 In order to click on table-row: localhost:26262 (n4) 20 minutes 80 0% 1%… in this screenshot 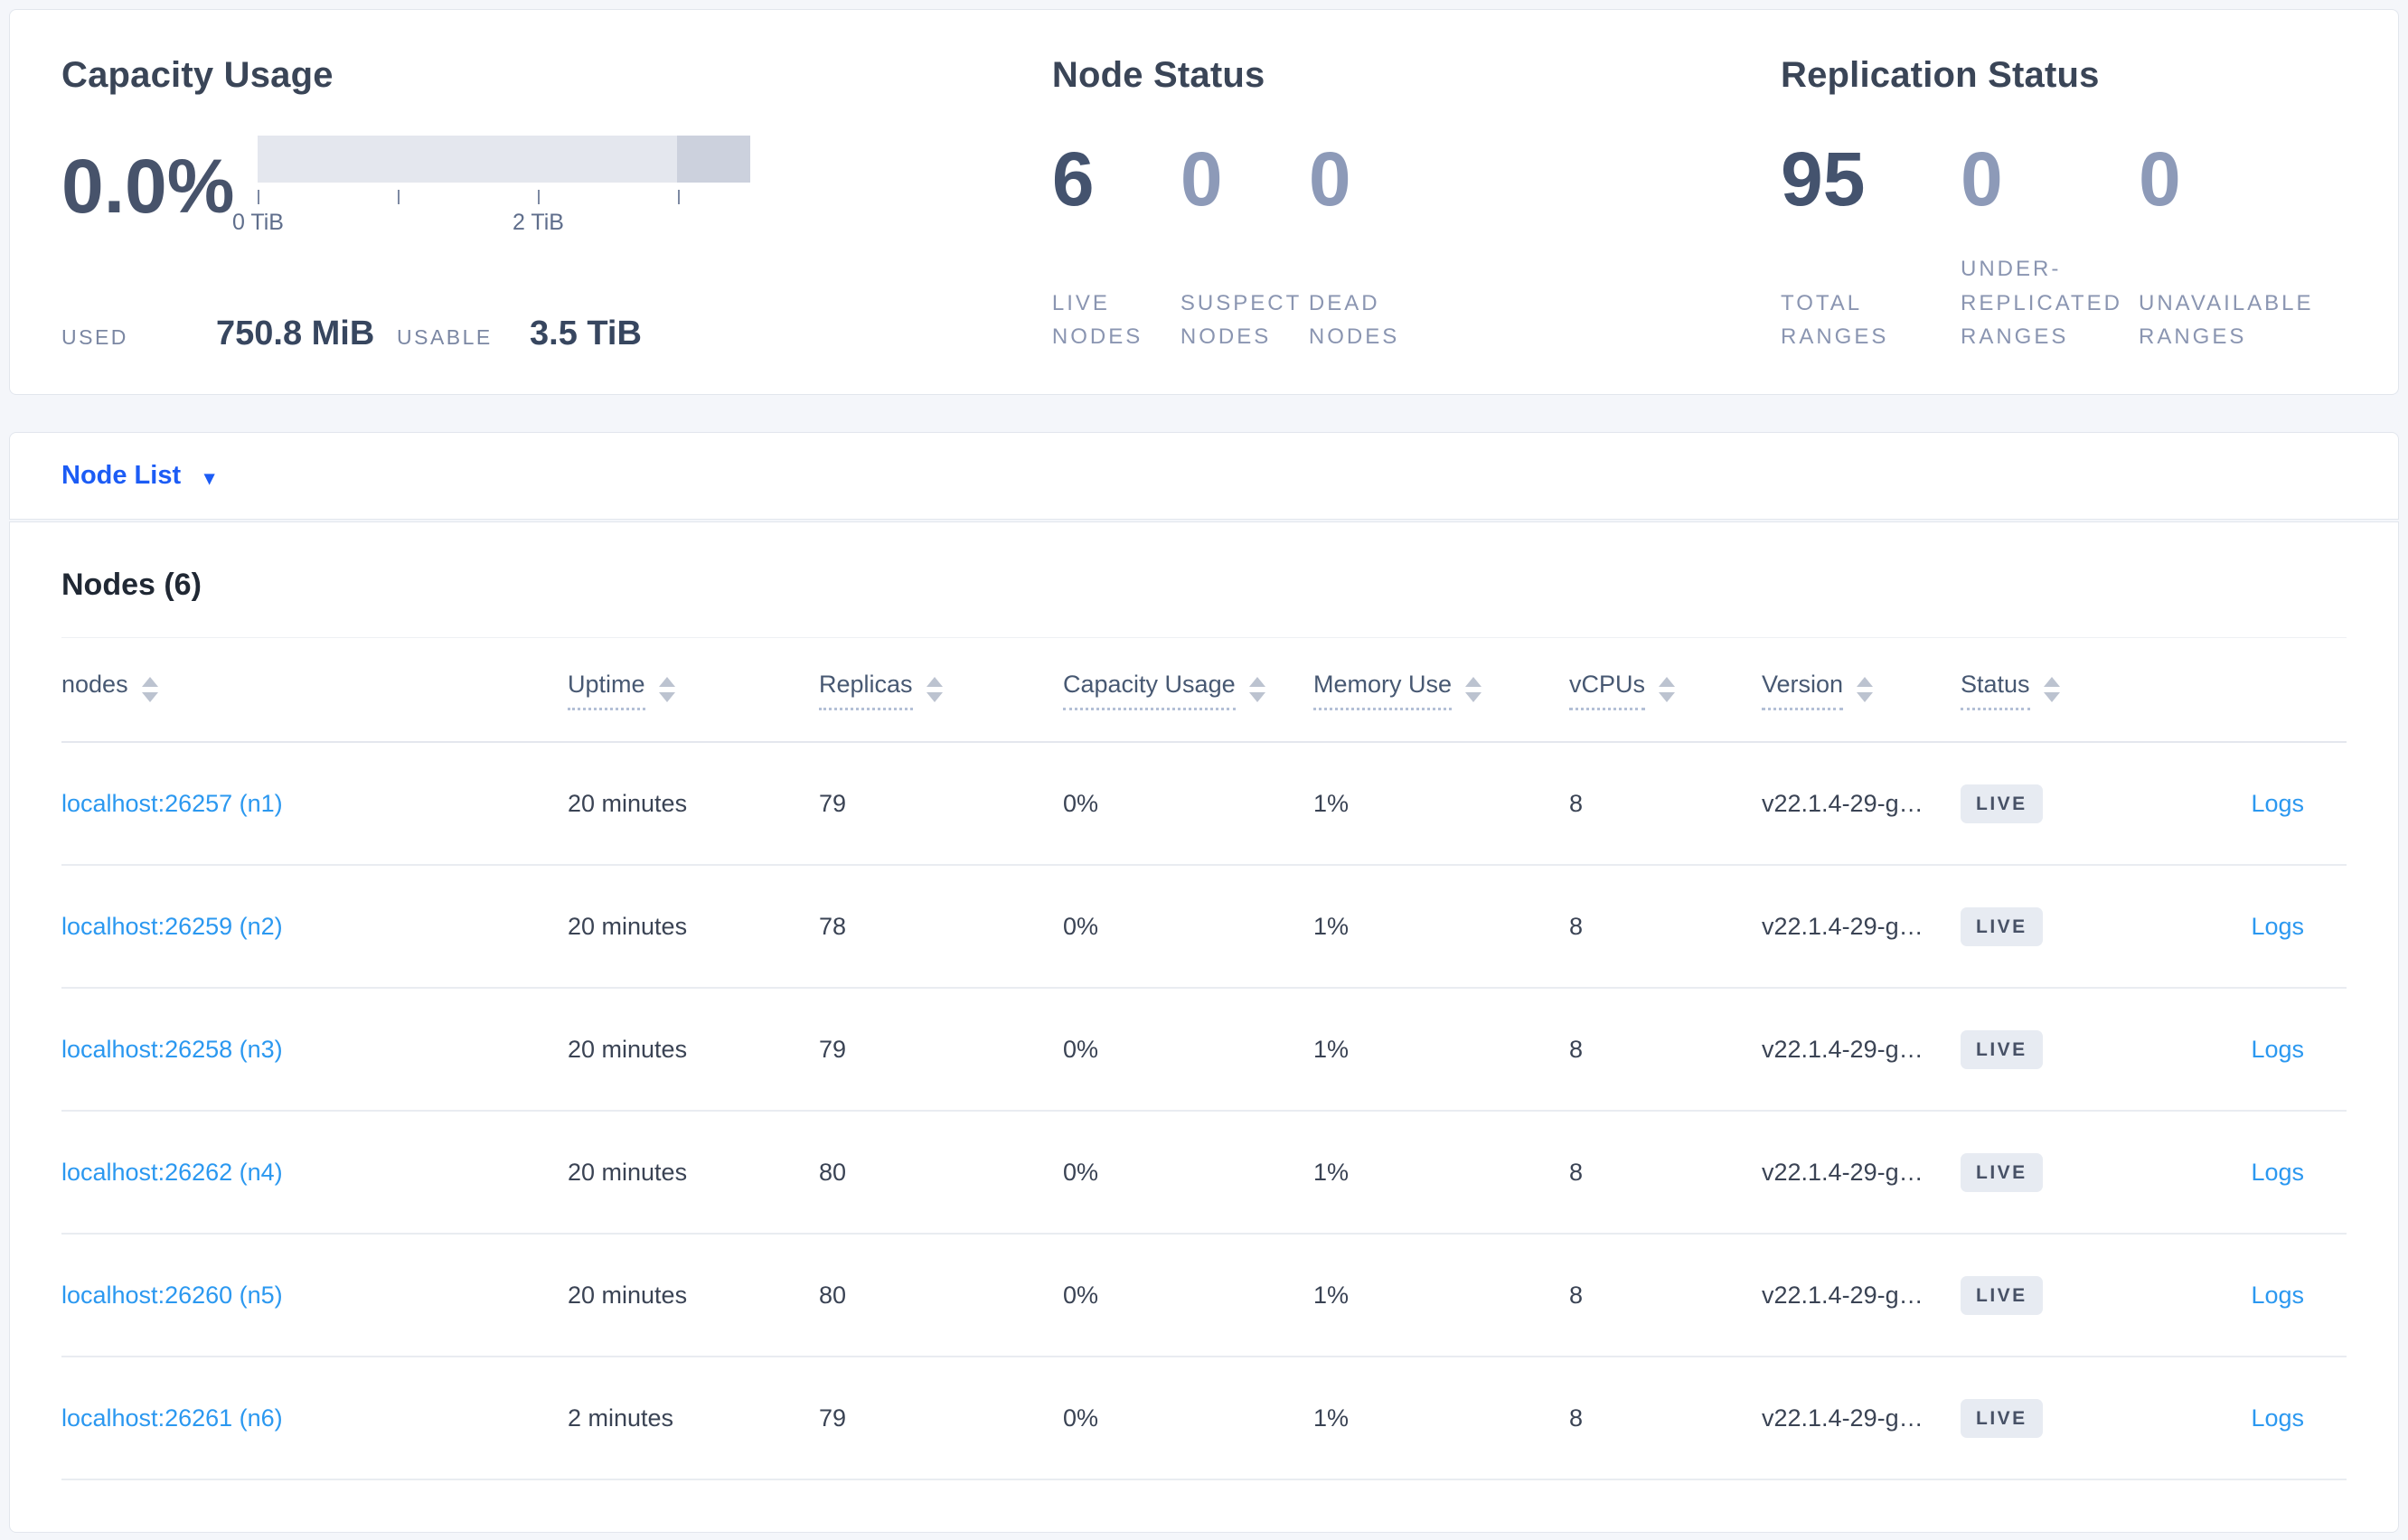, I will do `click(1204, 1173)`.